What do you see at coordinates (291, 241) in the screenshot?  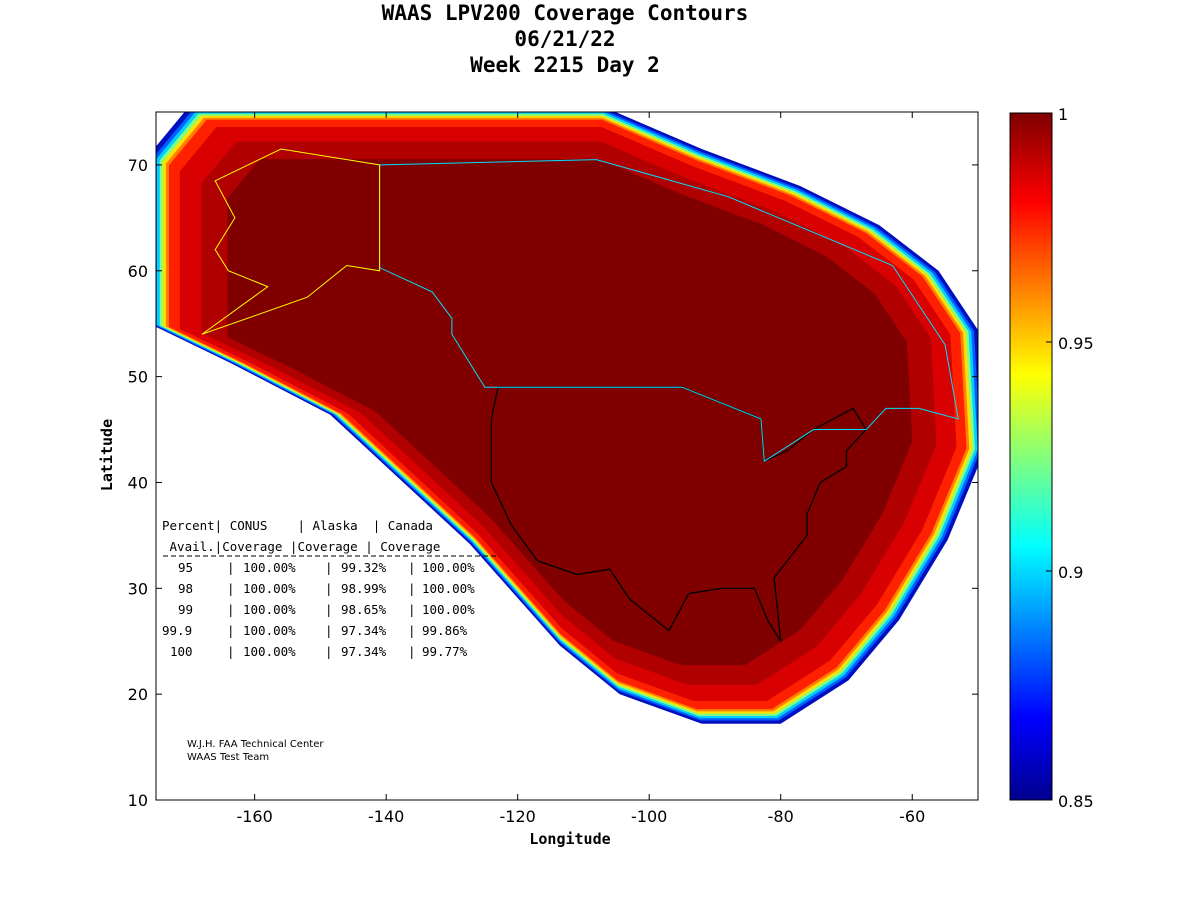 I see `alaska-boundary` at bounding box center [291, 241].